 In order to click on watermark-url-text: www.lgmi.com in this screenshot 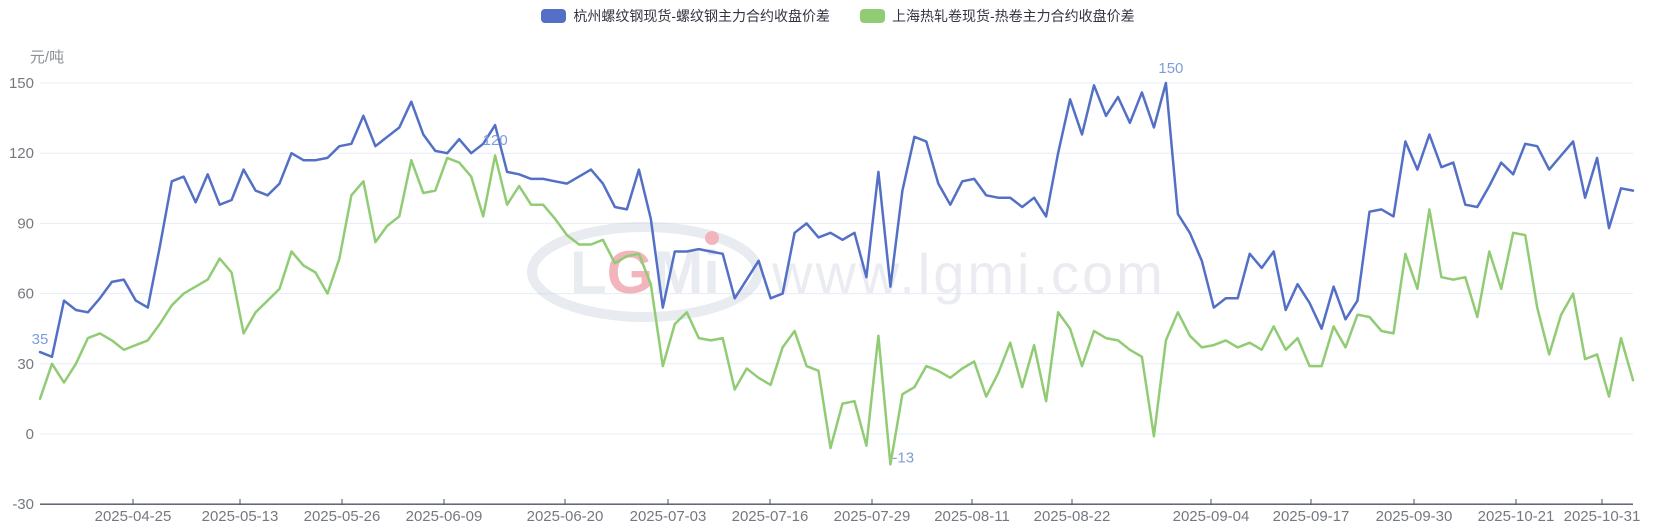, I will do `click(968, 273)`.